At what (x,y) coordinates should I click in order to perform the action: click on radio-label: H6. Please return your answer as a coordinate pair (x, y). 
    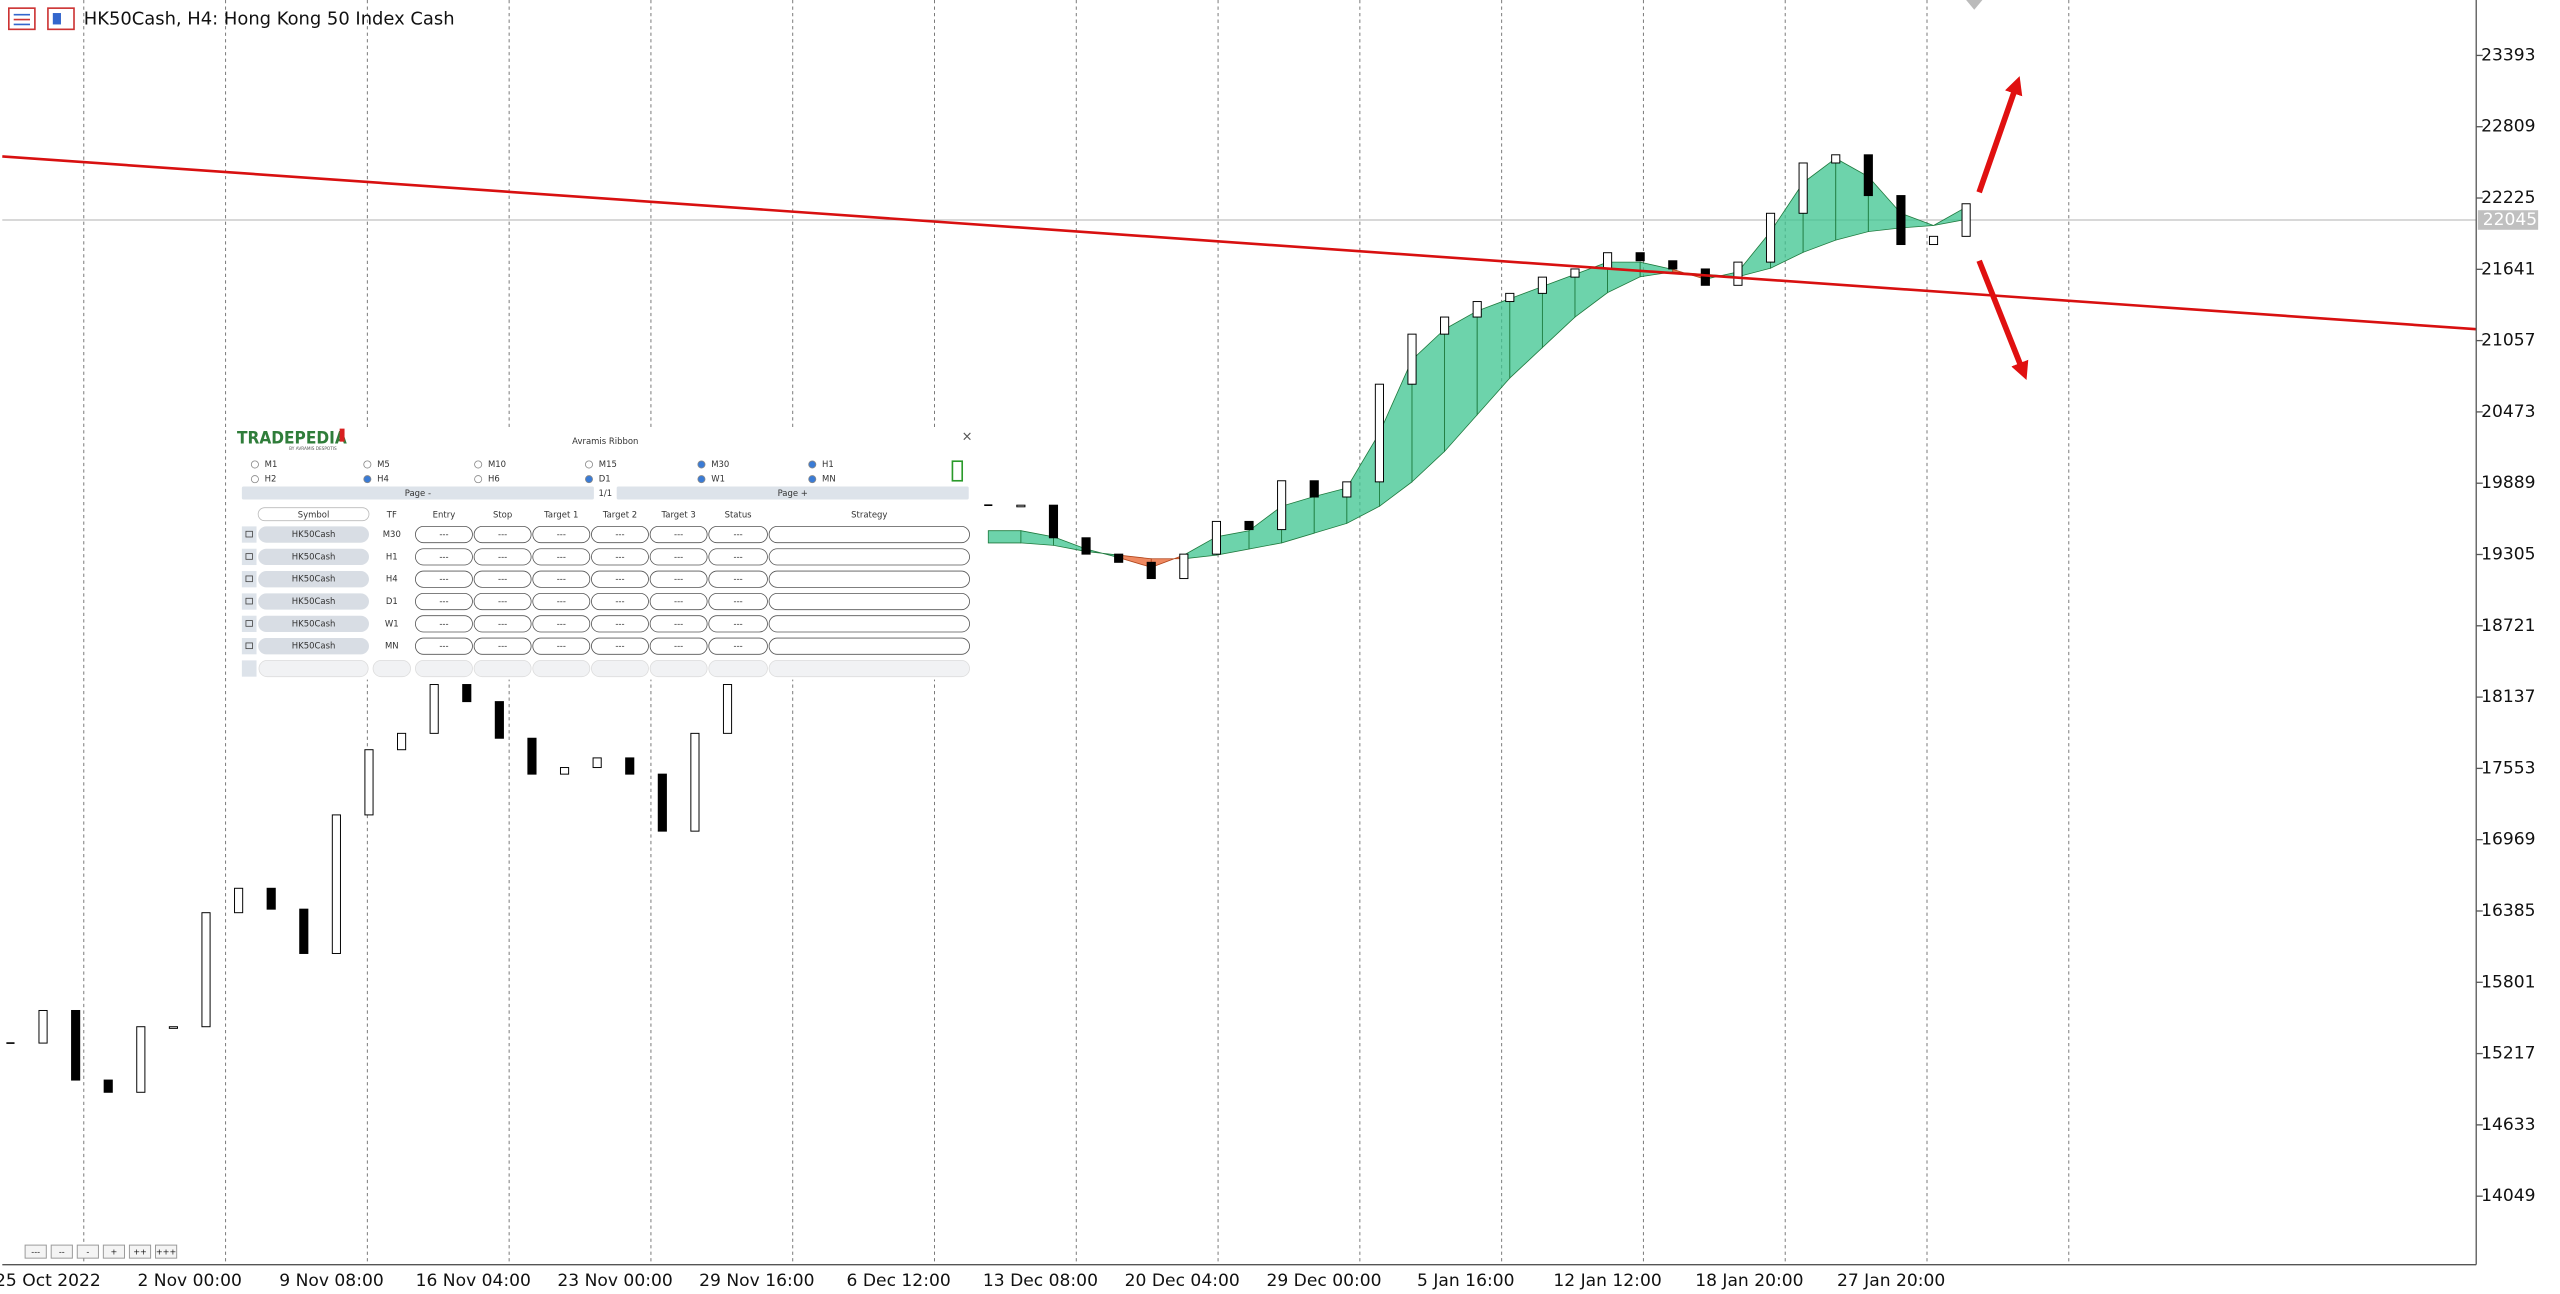
    Looking at the image, I should click on (494, 479).